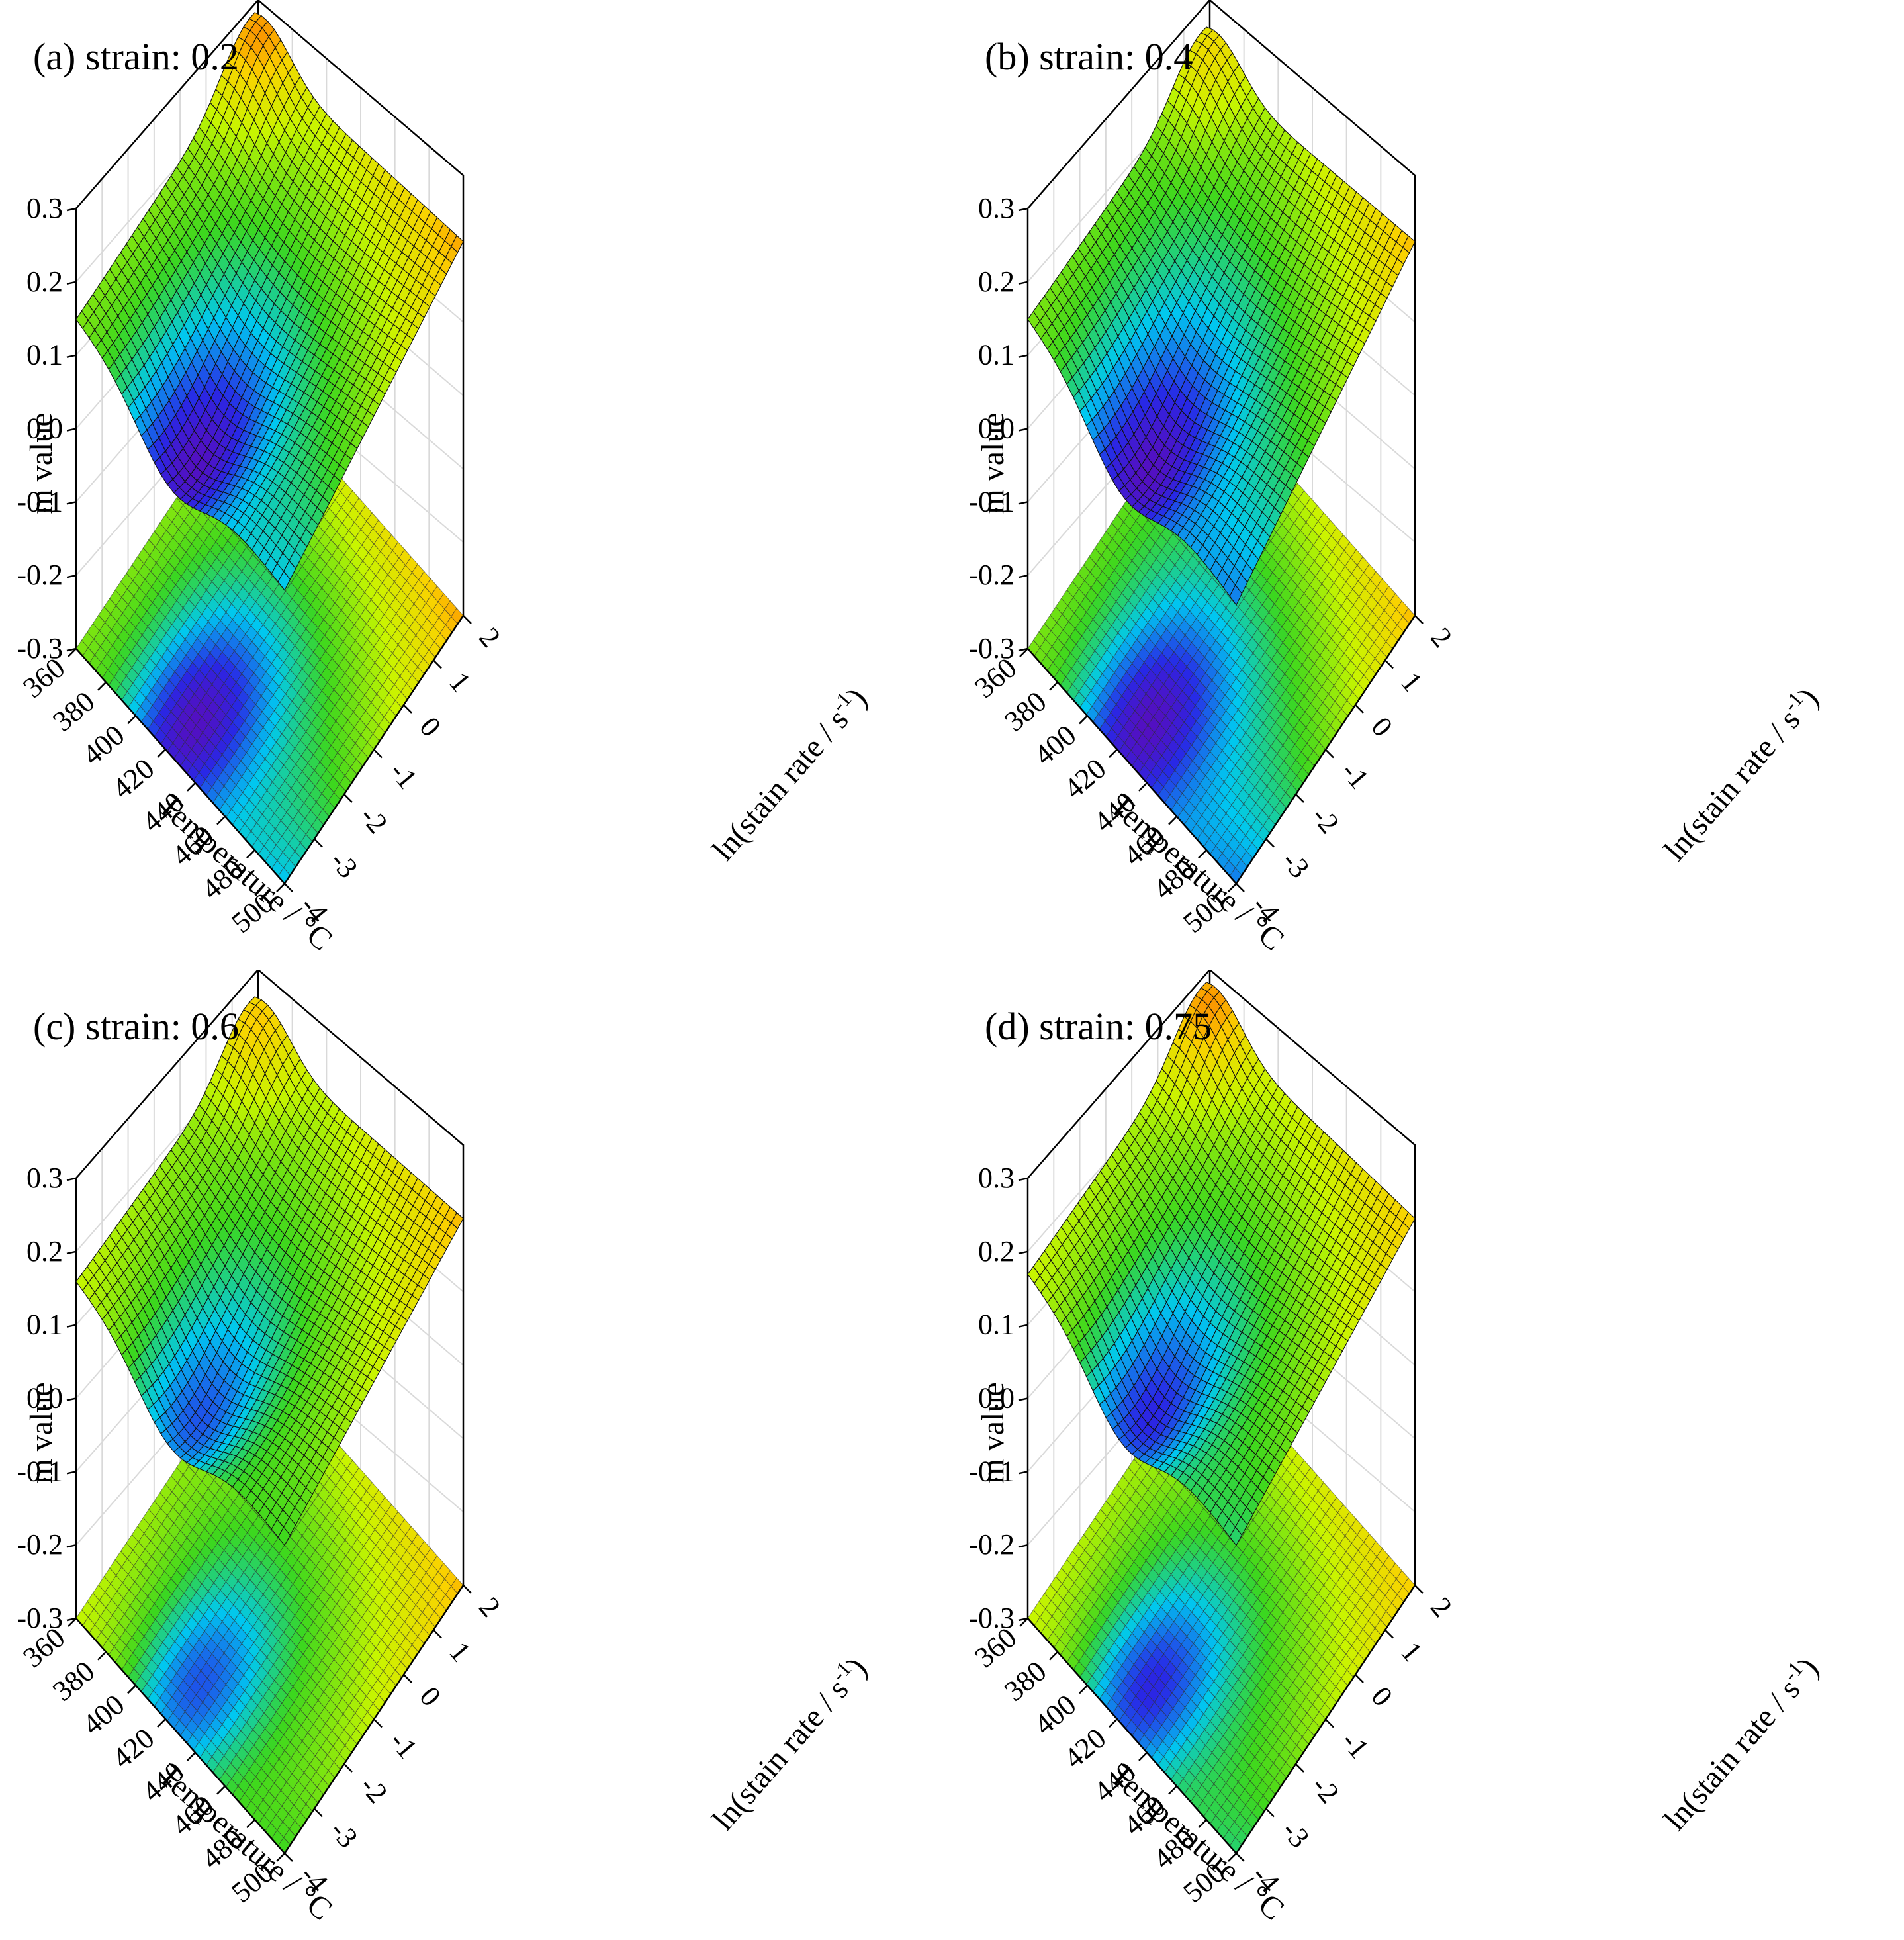 This screenshot has width=1904, height=1940. Describe the element at coordinates (136, 56) in the screenshot. I see `panel-title: (a) strain: 0.2` at that location.